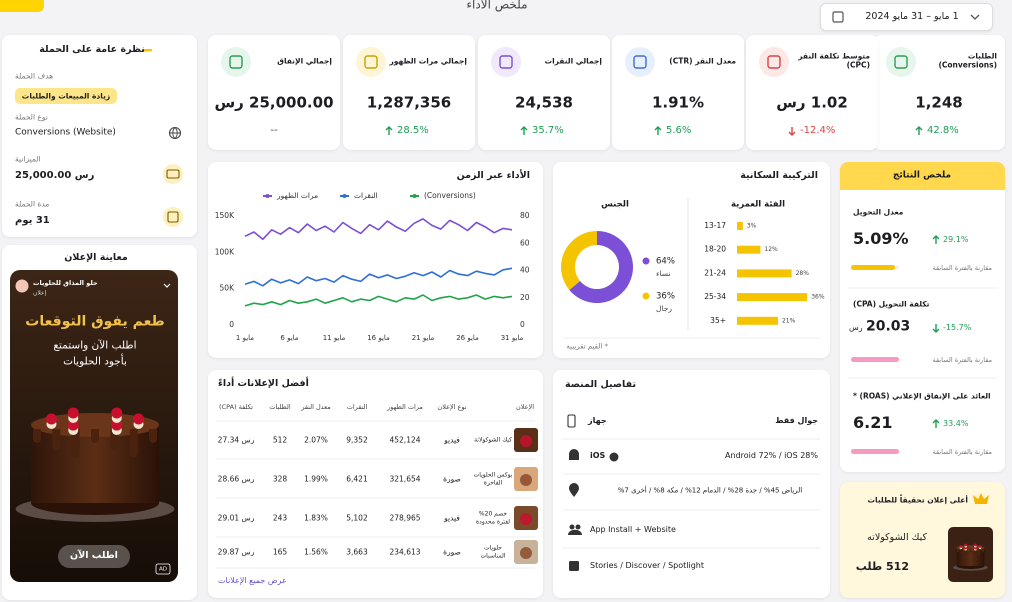 This screenshot has height=602, width=1012. What do you see at coordinates (28, 159) in the screenshot?
I see `field-label: الميزانية` at bounding box center [28, 159].